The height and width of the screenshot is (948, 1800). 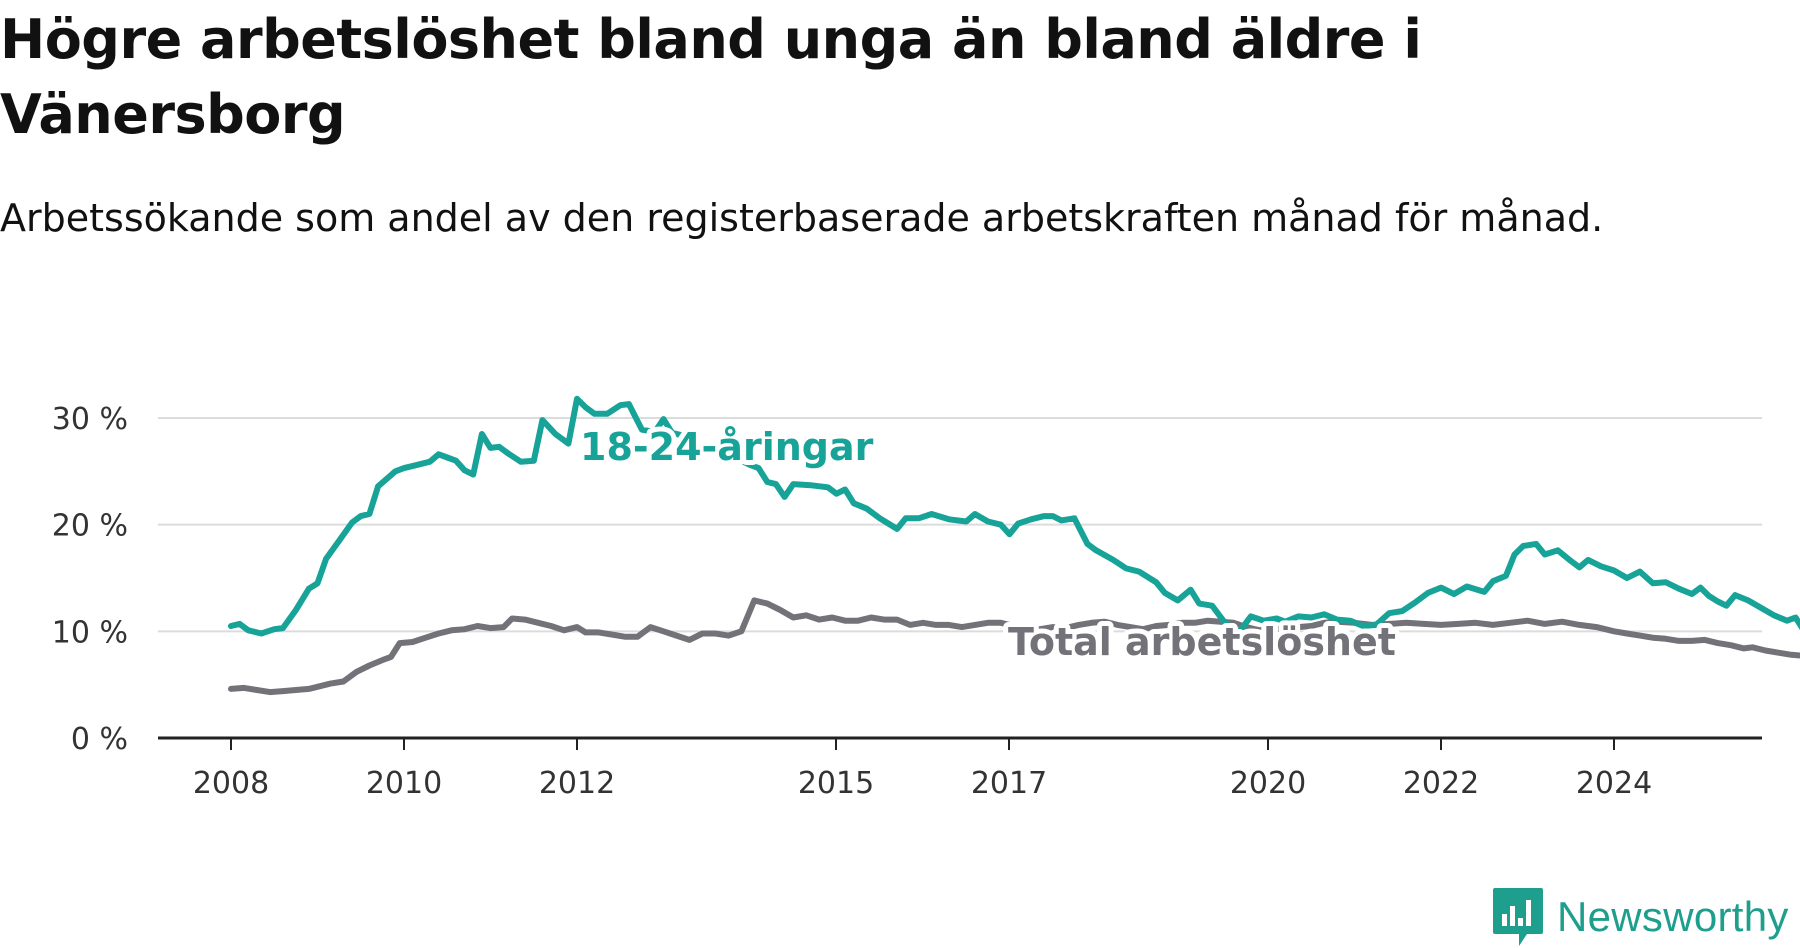 I want to click on x-tick-label: 2020, so click(x=1268, y=783).